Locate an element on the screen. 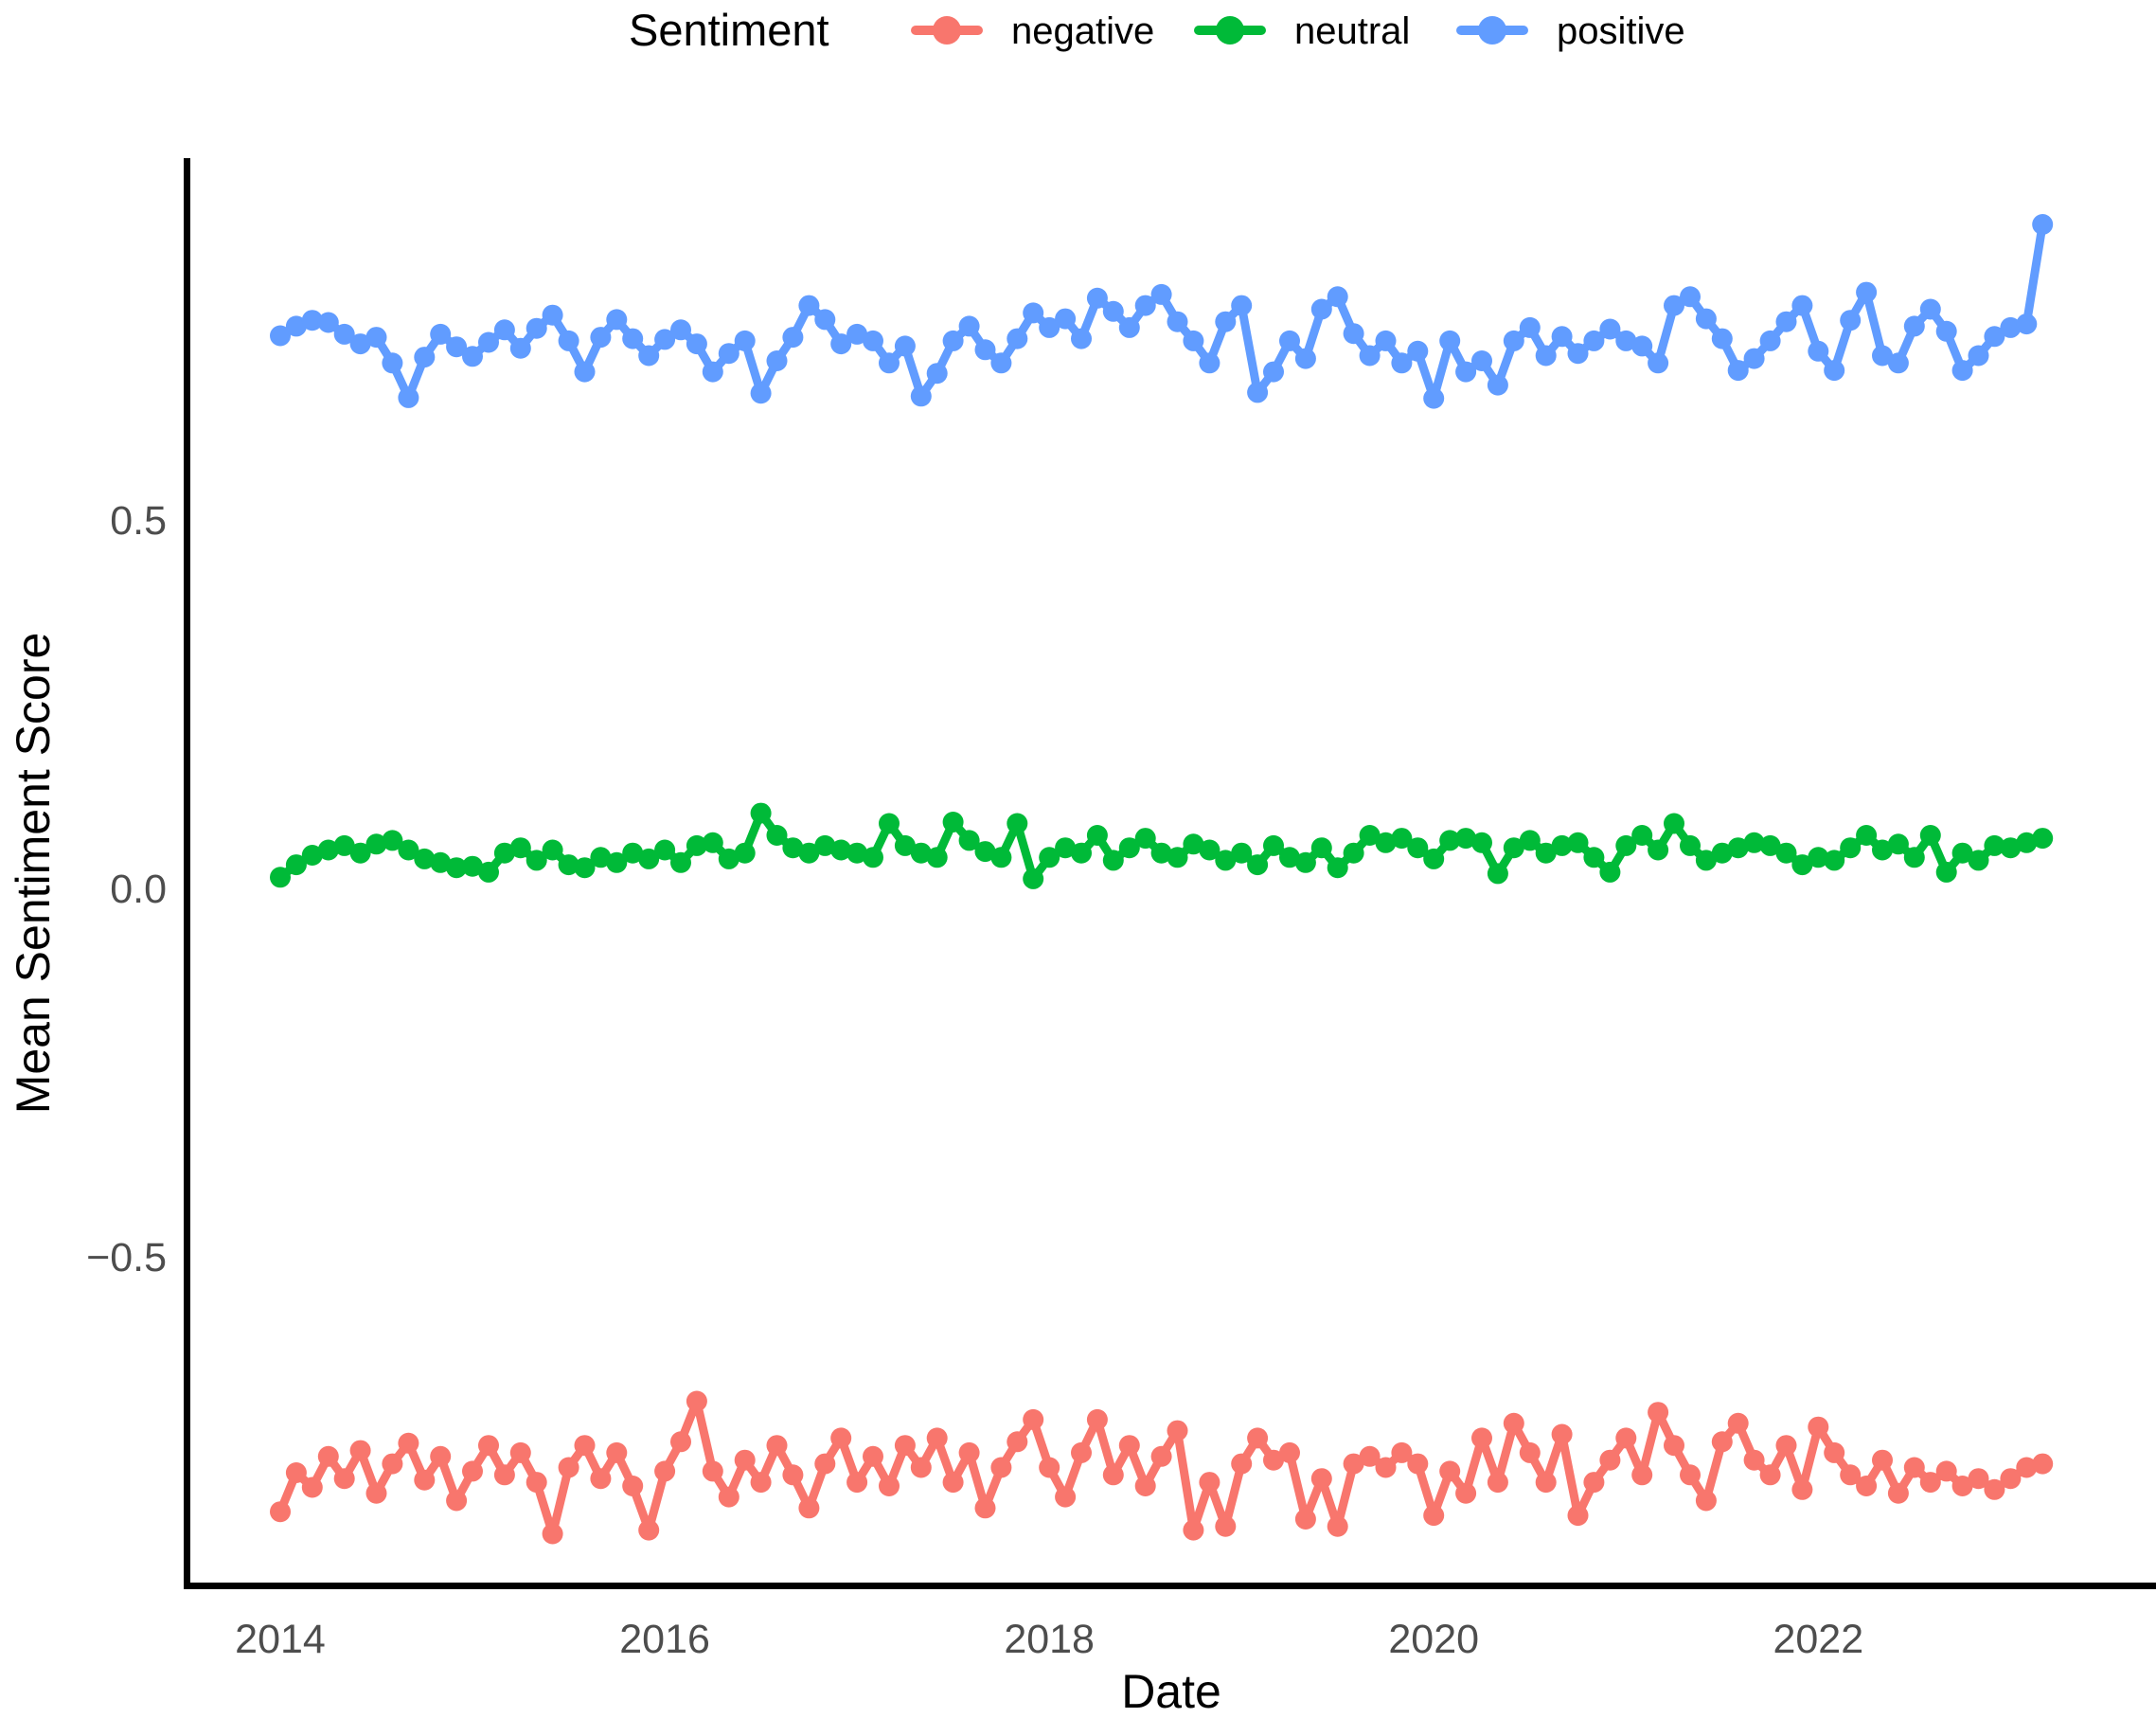 This screenshot has height=1736, width=2156. legend-key-positive-dot-icon is located at coordinates (1492, 30).